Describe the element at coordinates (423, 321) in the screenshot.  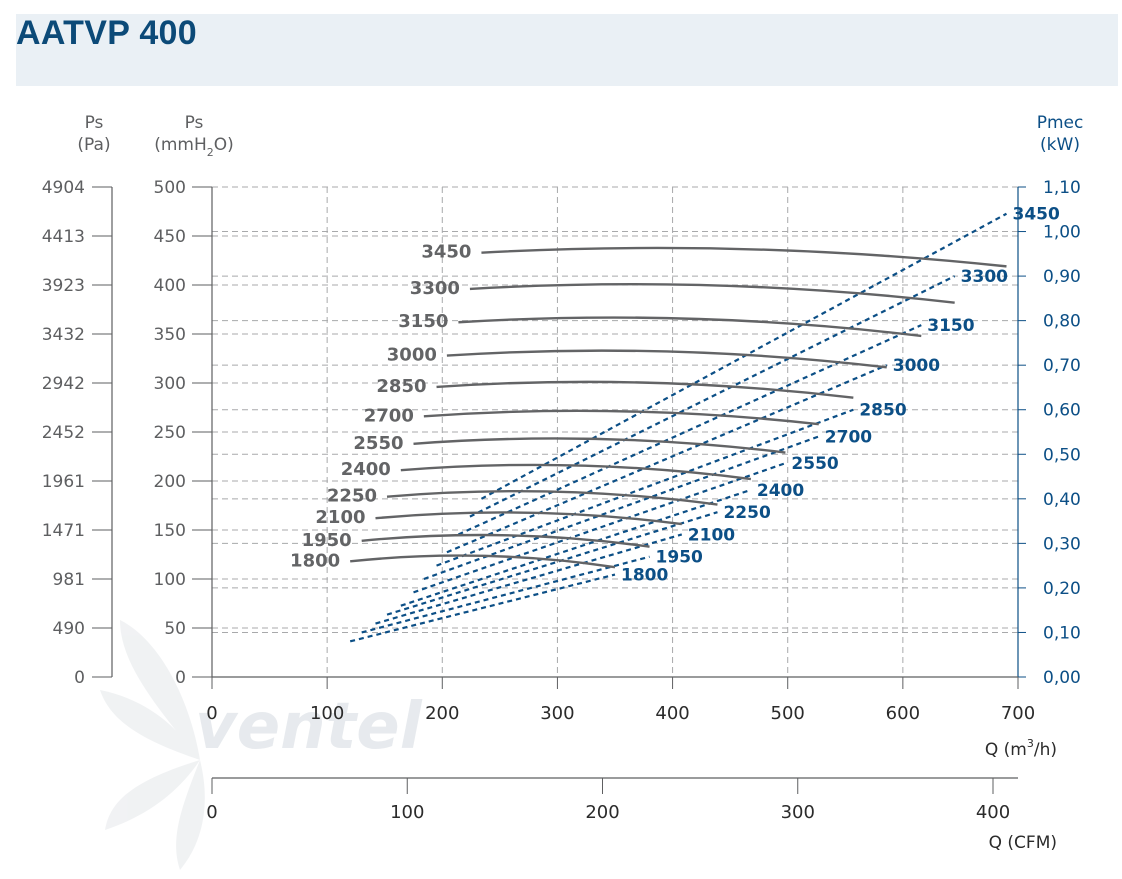
I see `pressure-curve-label-3150: 3150` at that location.